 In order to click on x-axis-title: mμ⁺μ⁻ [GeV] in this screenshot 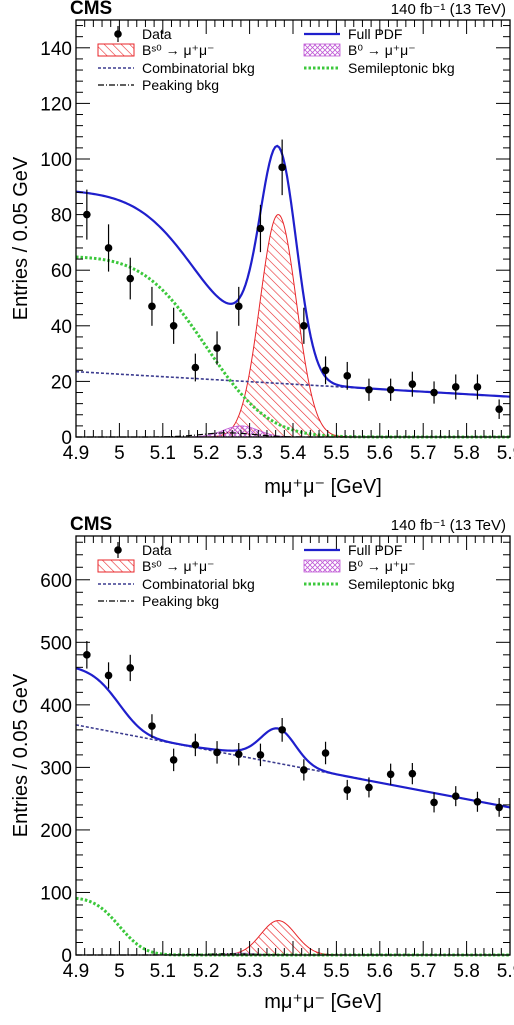, I will do `click(323, 487)`.